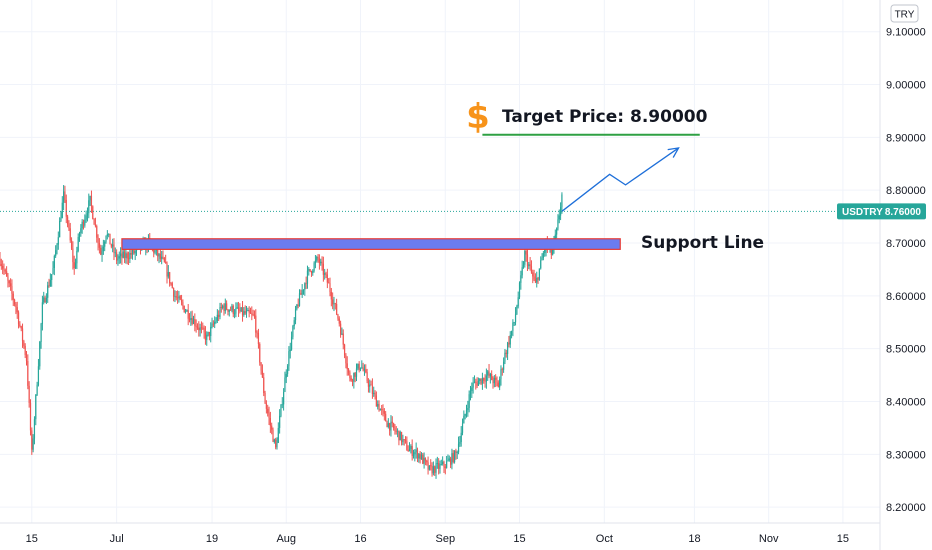 Image resolution: width=932 pixels, height=550 pixels. What do you see at coordinates (371, 244) in the screenshot?
I see `support-zone` at bounding box center [371, 244].